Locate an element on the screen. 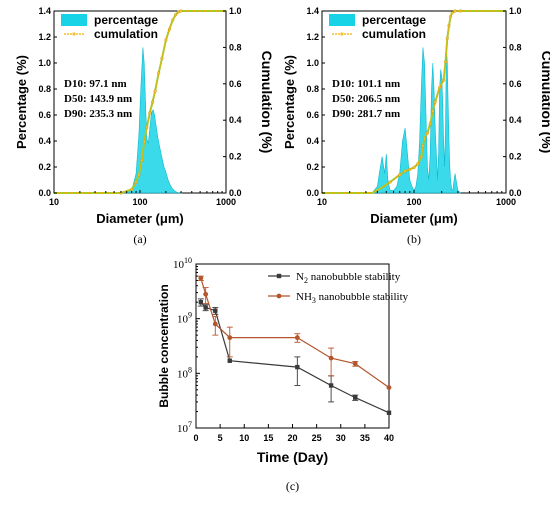 Image resolution: width=550 pixels, height=517 pixels. legend-label-percentage: percentage is located at coordinates (126, 20).